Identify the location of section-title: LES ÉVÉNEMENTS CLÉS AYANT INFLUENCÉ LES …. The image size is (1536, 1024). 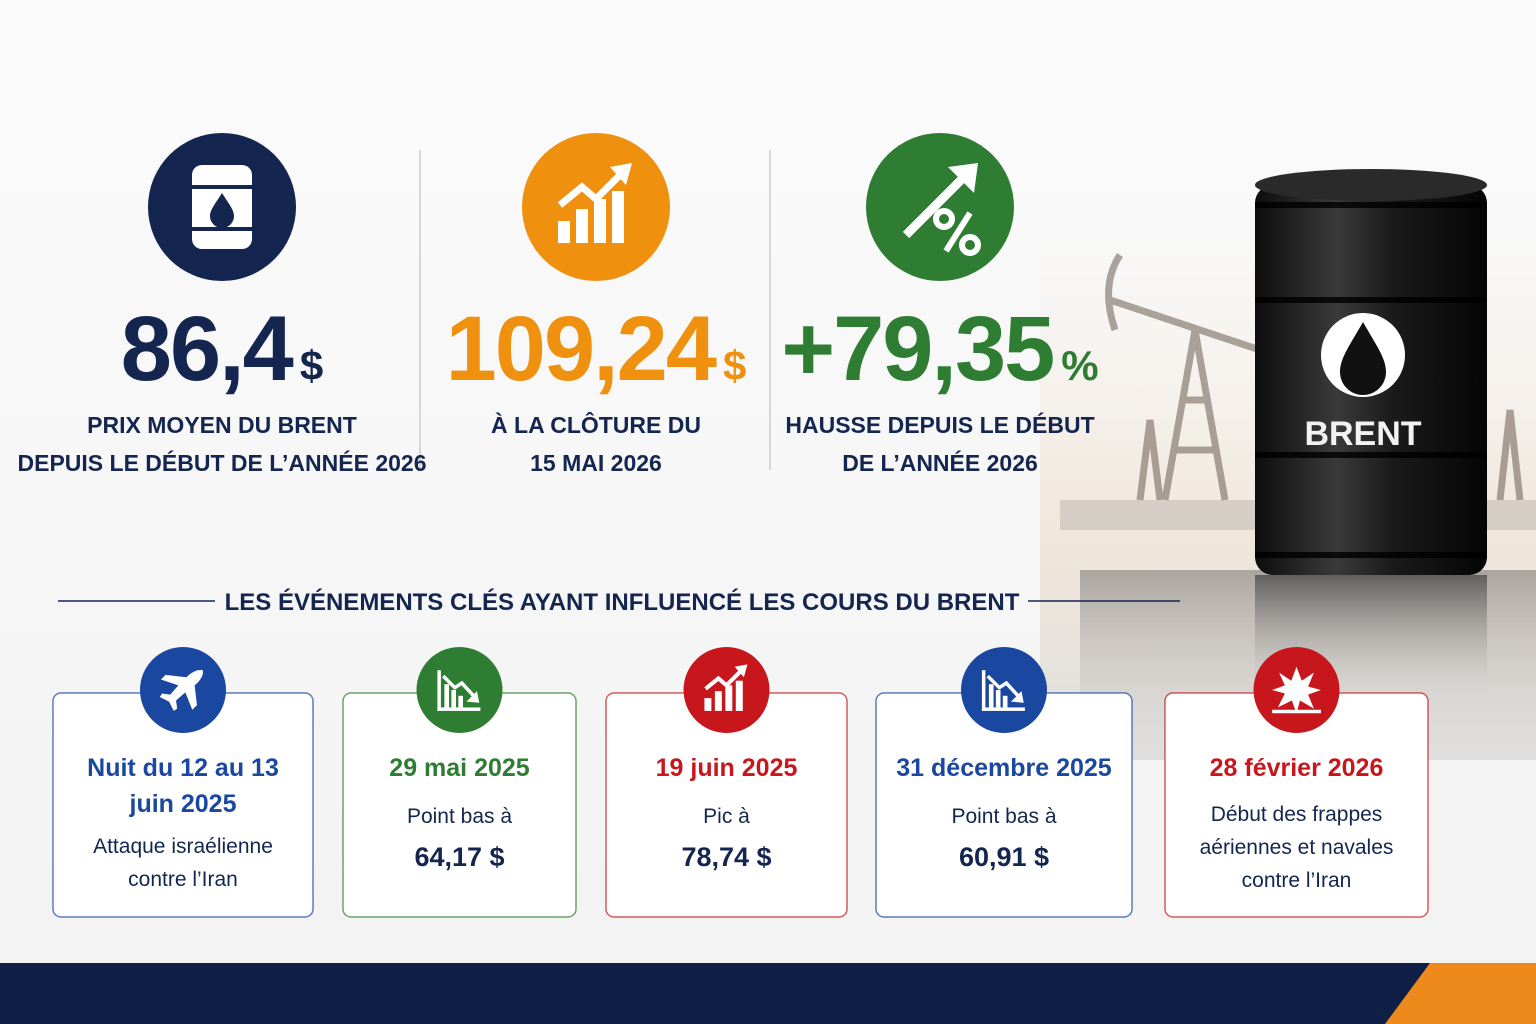
(622, 602).